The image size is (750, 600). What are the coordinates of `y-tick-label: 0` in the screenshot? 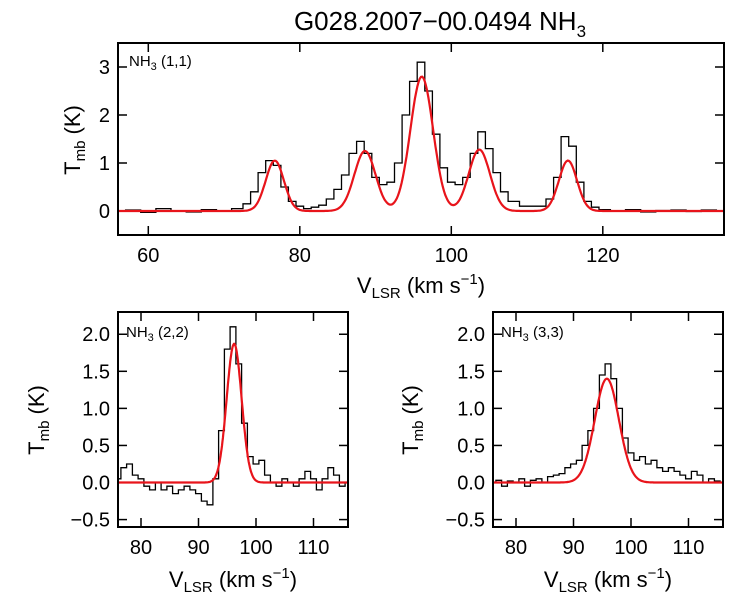 It's located at (104, 212).